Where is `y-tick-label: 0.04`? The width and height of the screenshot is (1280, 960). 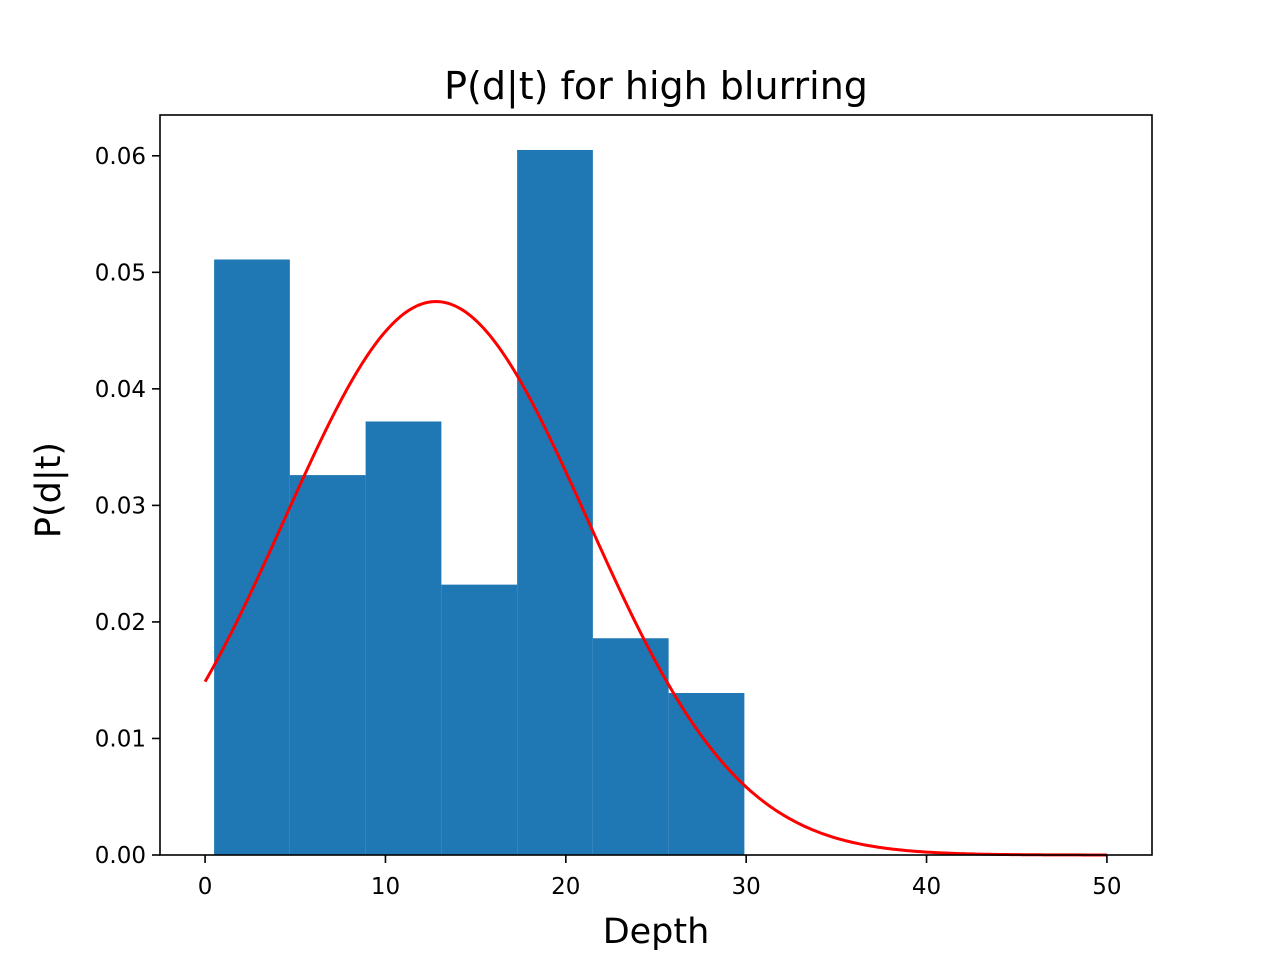 y-tick-label: 0.04 is located at coordinates (120, 390).